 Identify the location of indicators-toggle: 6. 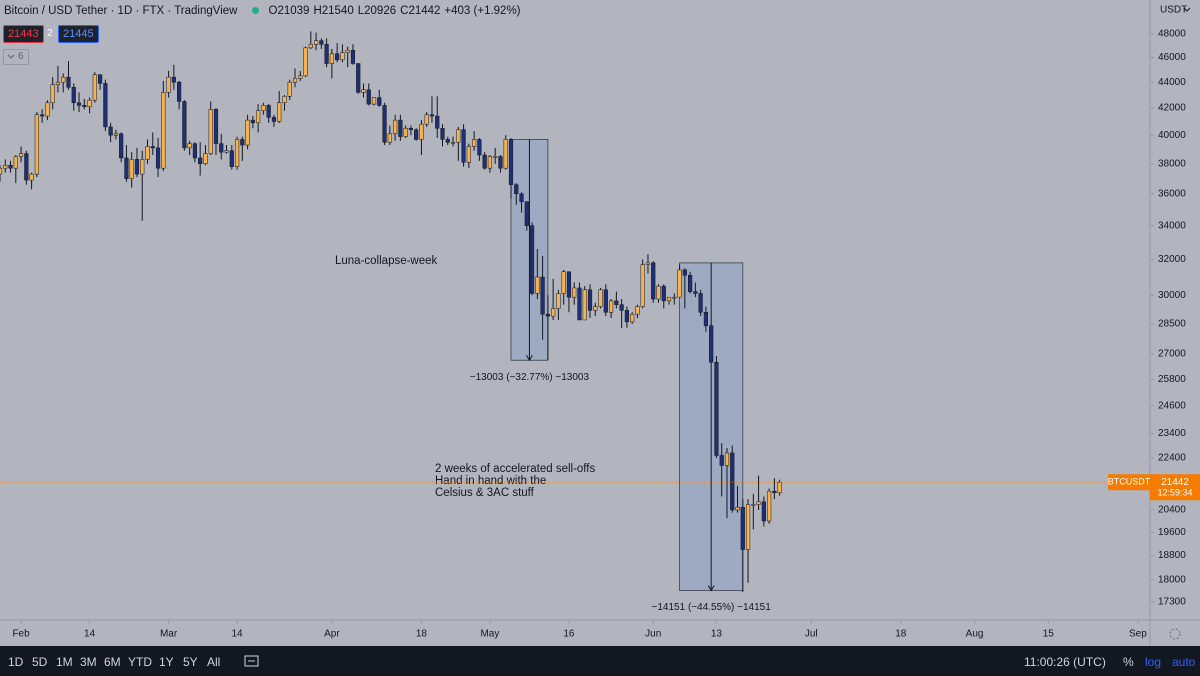
(16, 57).